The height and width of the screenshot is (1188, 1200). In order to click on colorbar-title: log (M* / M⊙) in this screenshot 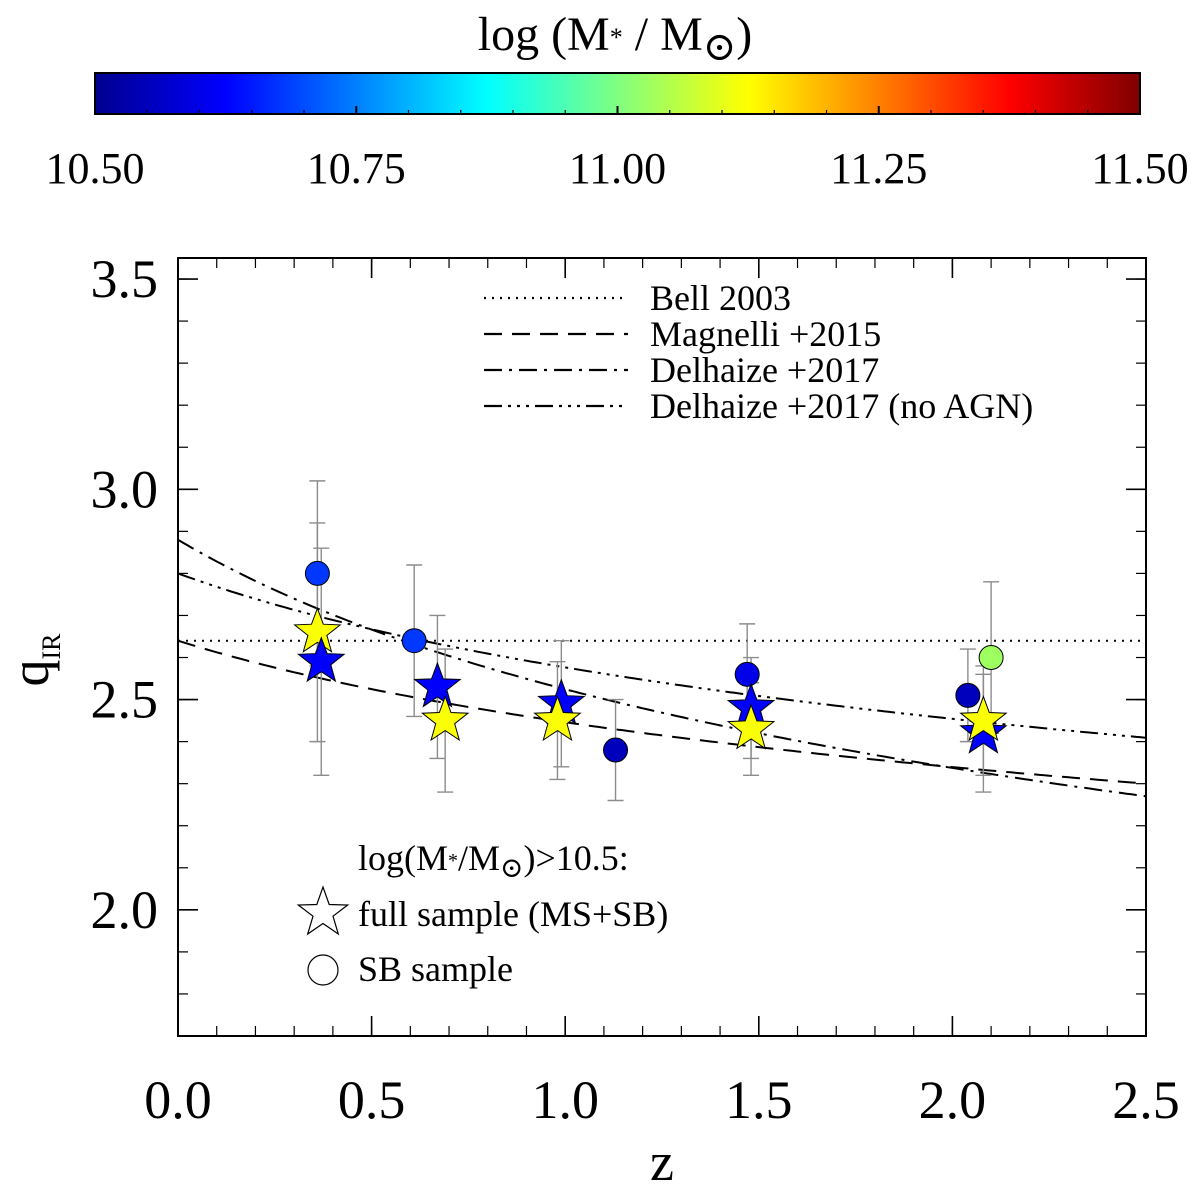, I will do `click(615, 38)`.